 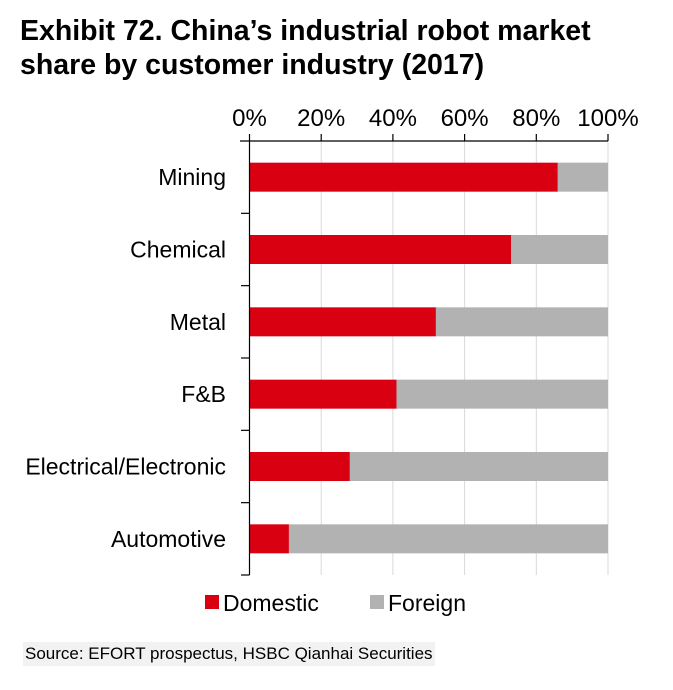 What do you see at coordinates (427, 603) in the screenshot?
I see `legend-label-foreign: Foreign` at bounding box center [427, 603].